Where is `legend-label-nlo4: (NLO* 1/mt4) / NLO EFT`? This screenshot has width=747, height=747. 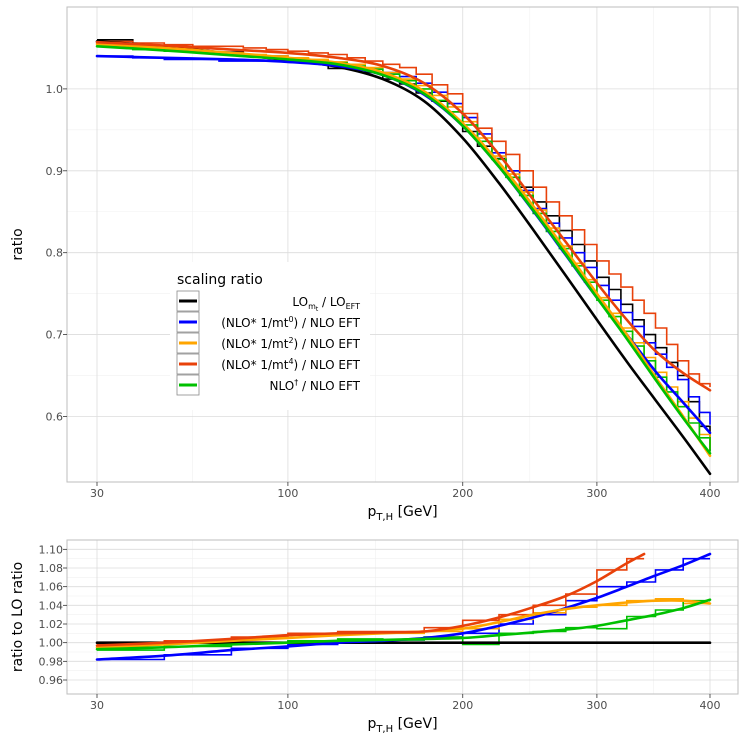
legend-label-nlo4: (NLO* 1/mt4) / NLO EFT is located at coordinates (290, 364).